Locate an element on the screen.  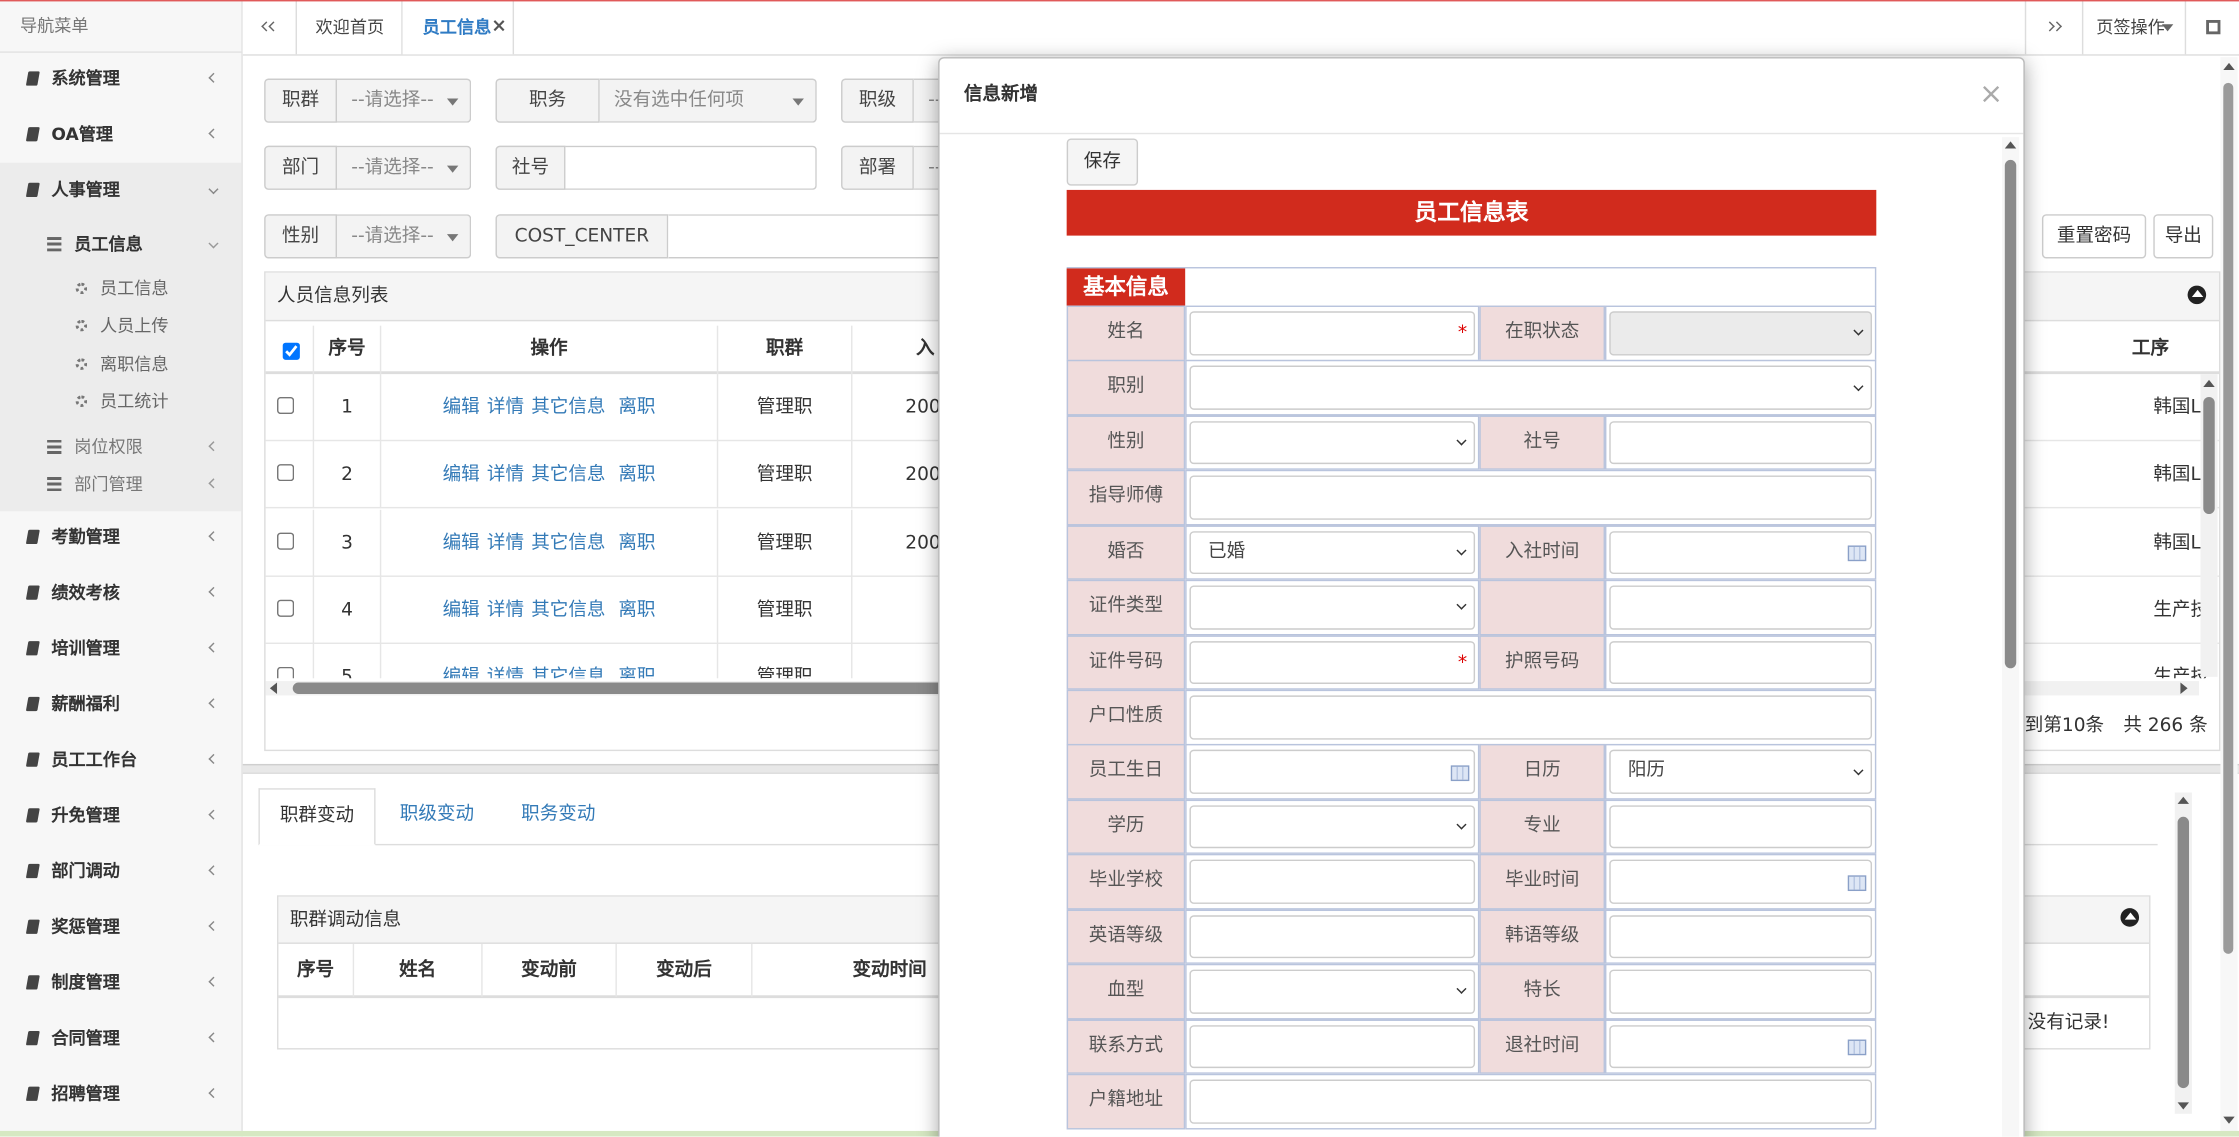
tab: 员工信息 × is located at coordinates (458, 27).